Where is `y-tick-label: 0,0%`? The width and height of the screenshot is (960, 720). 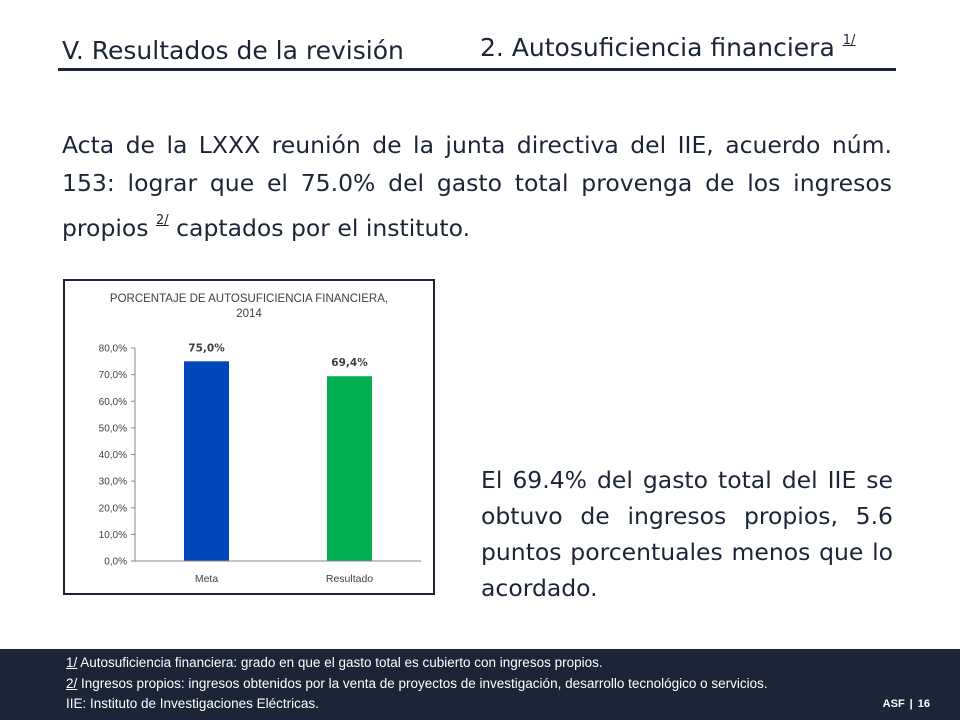 y-tick-label: 0,0% is located at coordinates (115, 562).